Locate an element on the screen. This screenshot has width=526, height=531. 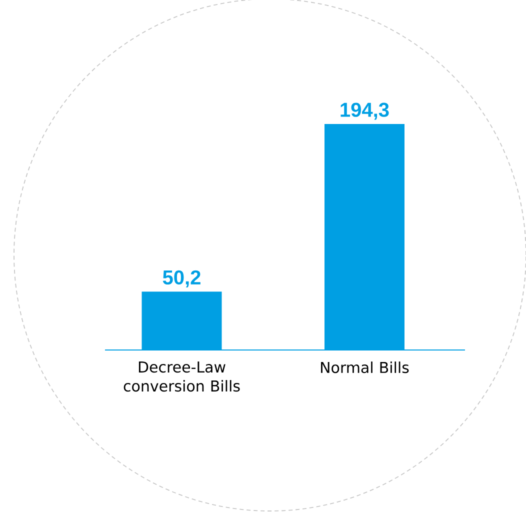
x-tick-label: Decree-Law conversion Bills is located at coordinates (182, 377).